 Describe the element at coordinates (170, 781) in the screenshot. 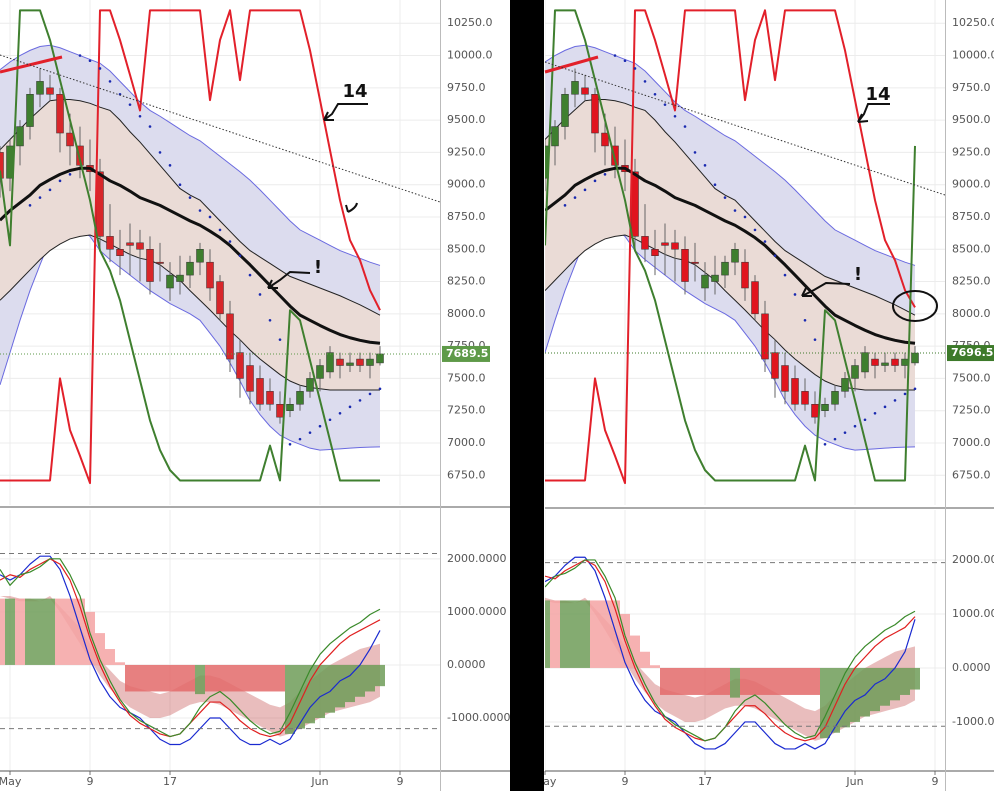

I see `x-tick-label: 17` at that location.